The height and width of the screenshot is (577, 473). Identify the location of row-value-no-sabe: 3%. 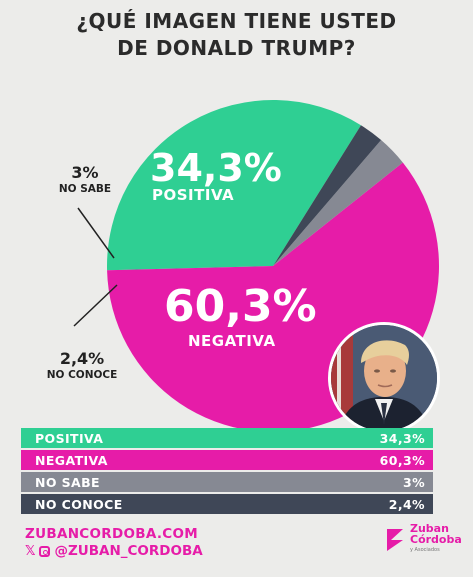
(413, 482).